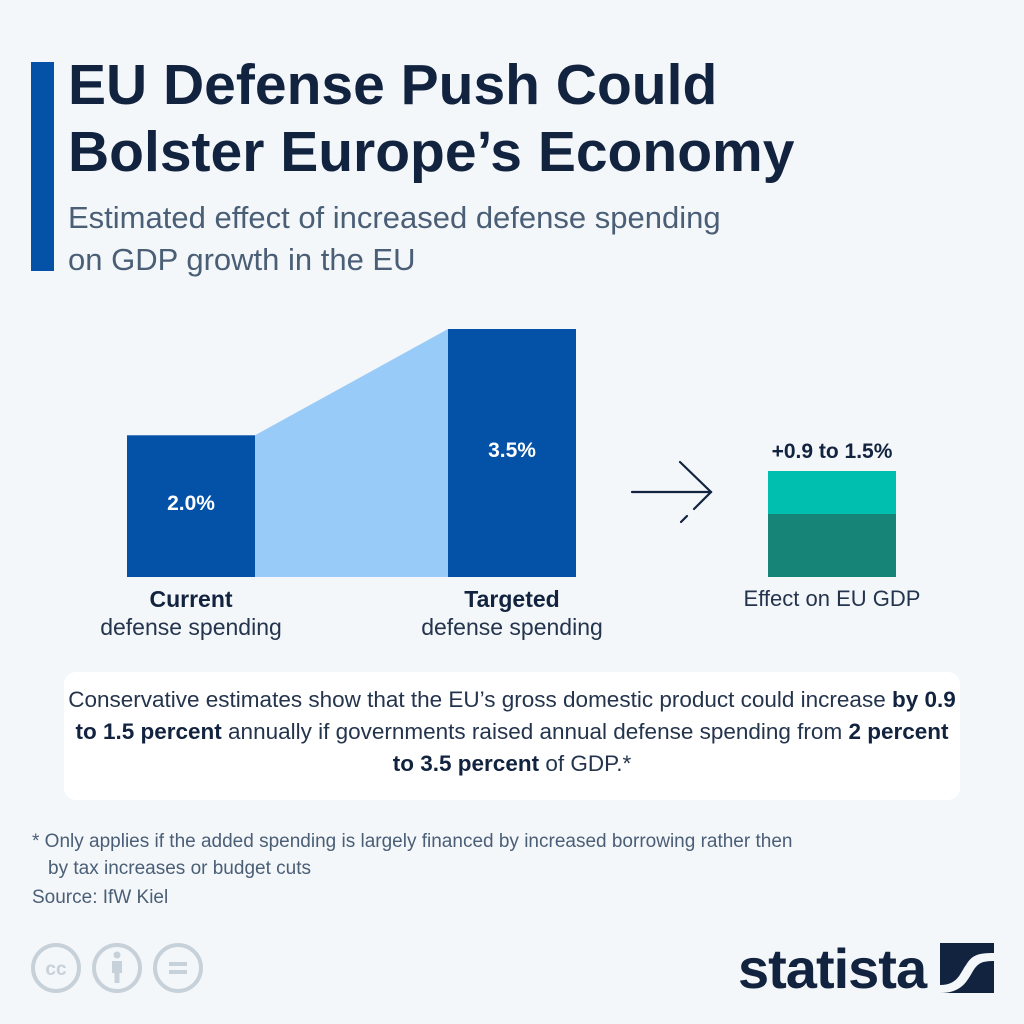  What do you see at coordinates (515, 715) in the screenshot?
I see `note-highlight-gdp-range: by 0.9 to 1.5 percent` at bounding box center [515, 715].